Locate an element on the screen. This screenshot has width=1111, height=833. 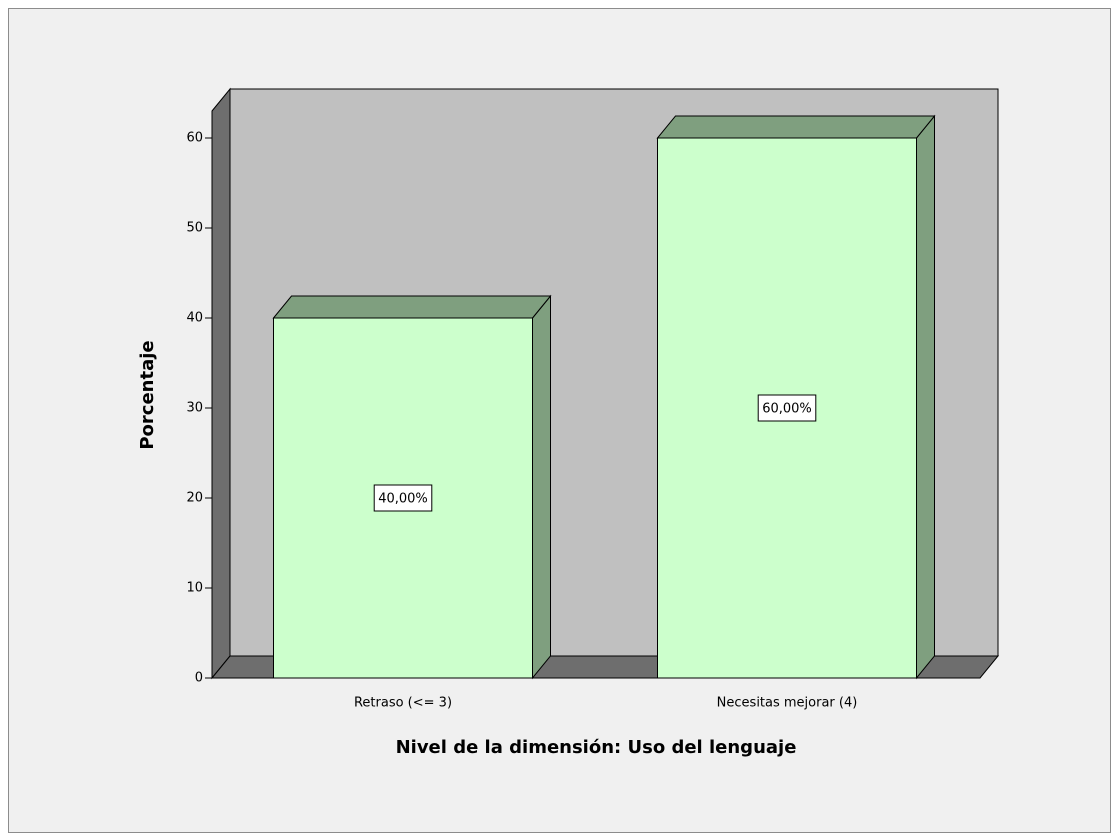
value-label: 60,00% is located at coordinates (787, 409).